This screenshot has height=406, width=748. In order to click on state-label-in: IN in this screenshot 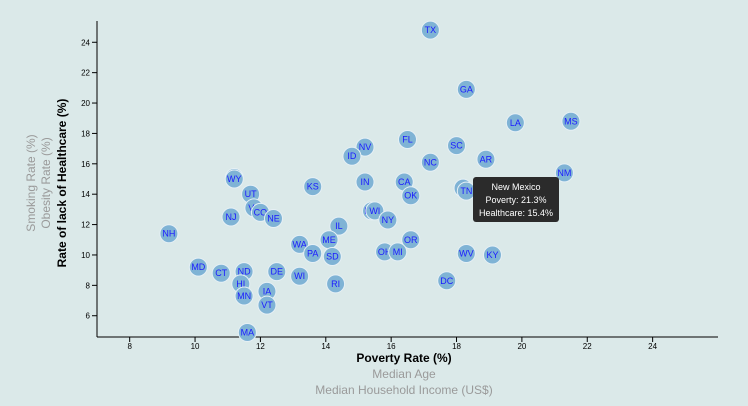, I will do `click(365, 182)`.